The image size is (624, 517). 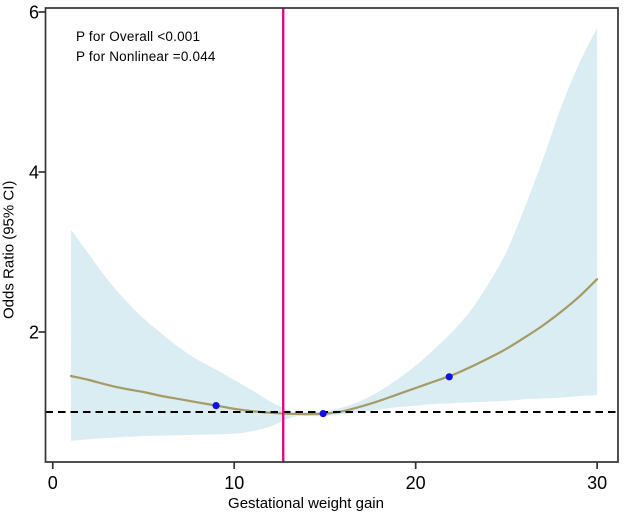 I want to click on x-tick-label: 20, so click(x=416, y=483).